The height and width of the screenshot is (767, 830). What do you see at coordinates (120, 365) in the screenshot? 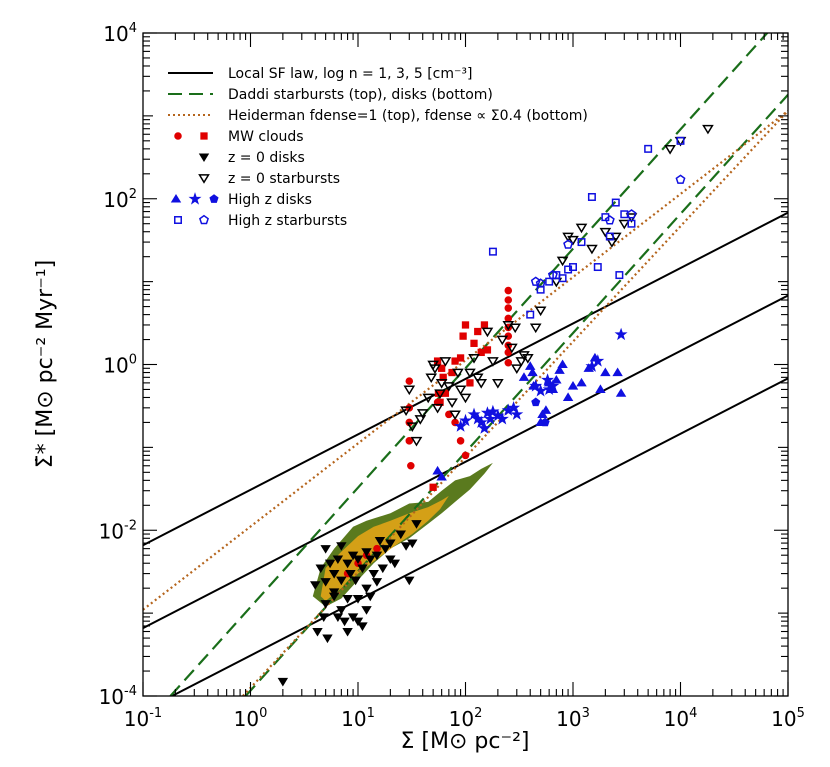
I see `y-tick-label: 10⁰` at bounding box center [120, 365].